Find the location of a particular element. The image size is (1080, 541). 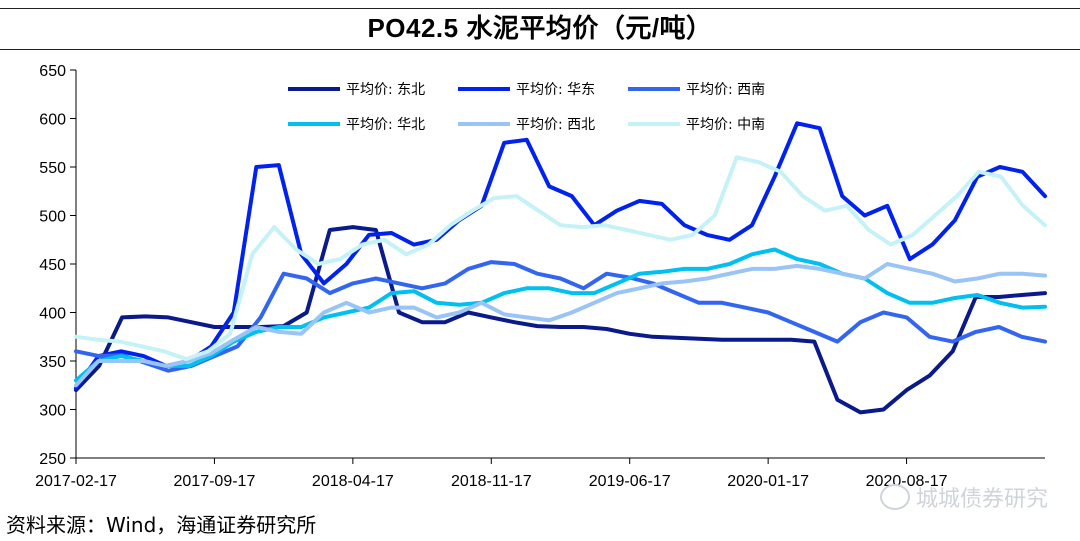

y-tick-label: 300 is located at coordinates (52, 411).